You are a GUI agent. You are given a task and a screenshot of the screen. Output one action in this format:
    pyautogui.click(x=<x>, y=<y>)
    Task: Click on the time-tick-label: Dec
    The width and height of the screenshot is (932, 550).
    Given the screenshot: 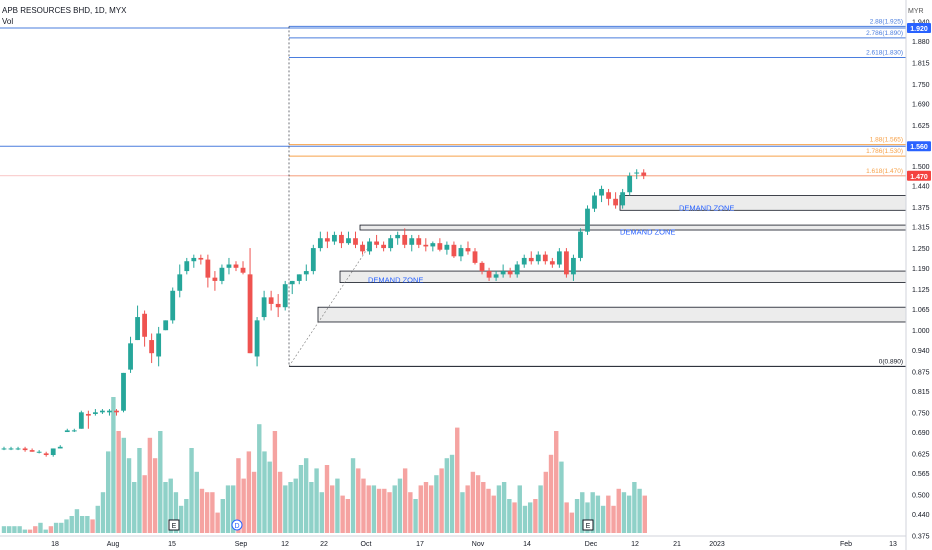 What is the action you would take?
    pyautogui.click(x=591, y=544)
    